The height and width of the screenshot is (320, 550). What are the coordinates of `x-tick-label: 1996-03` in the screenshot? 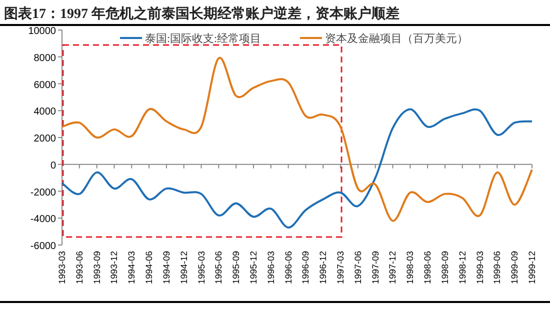 It's located at (271, 267).